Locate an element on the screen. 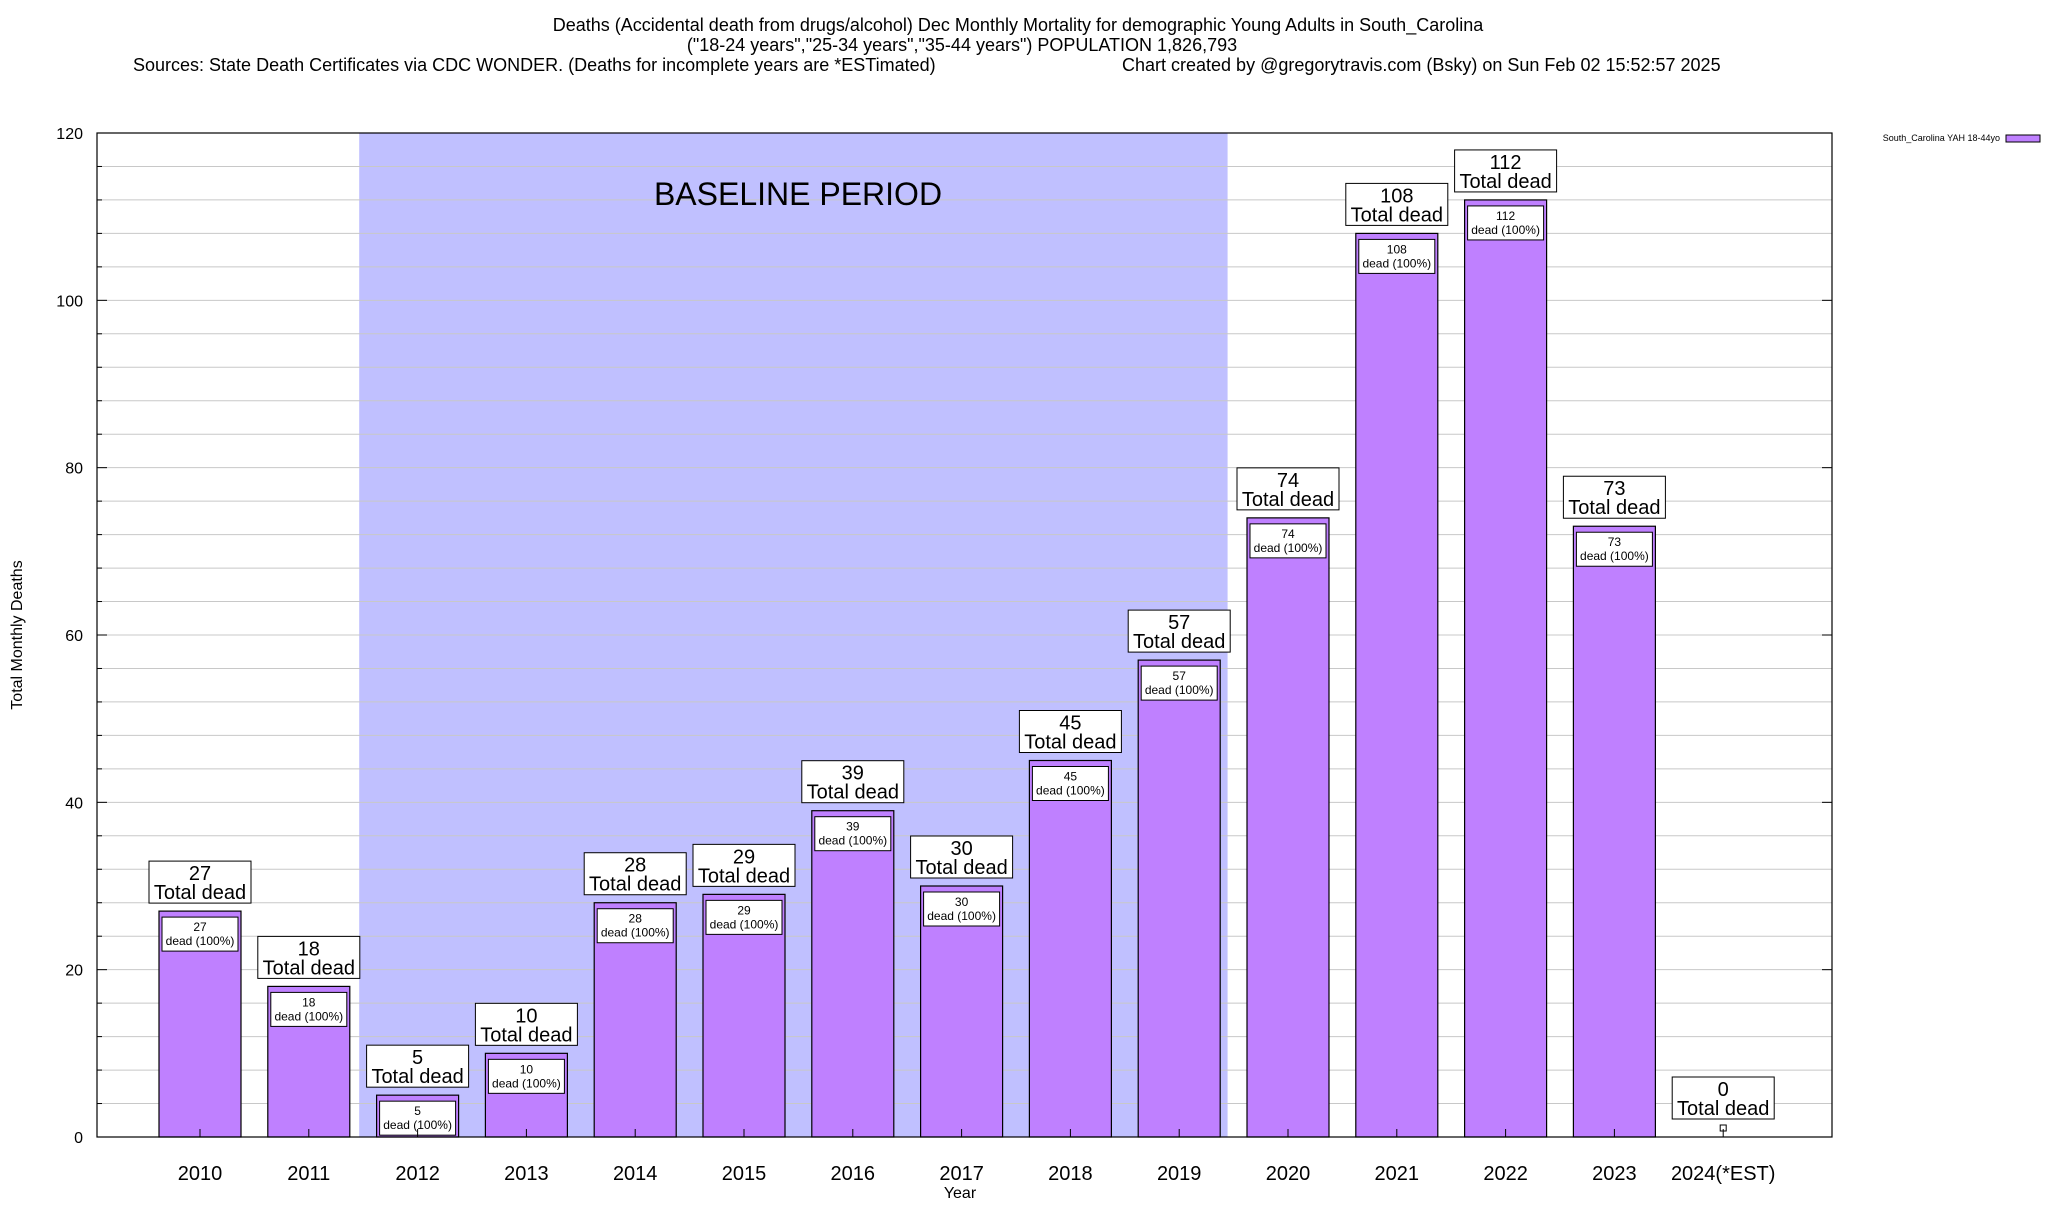 Image resolution: width=2048 pixels, height=1205 pixels. x-tick-label: 2018 is located at coordinates (1070, 1174).